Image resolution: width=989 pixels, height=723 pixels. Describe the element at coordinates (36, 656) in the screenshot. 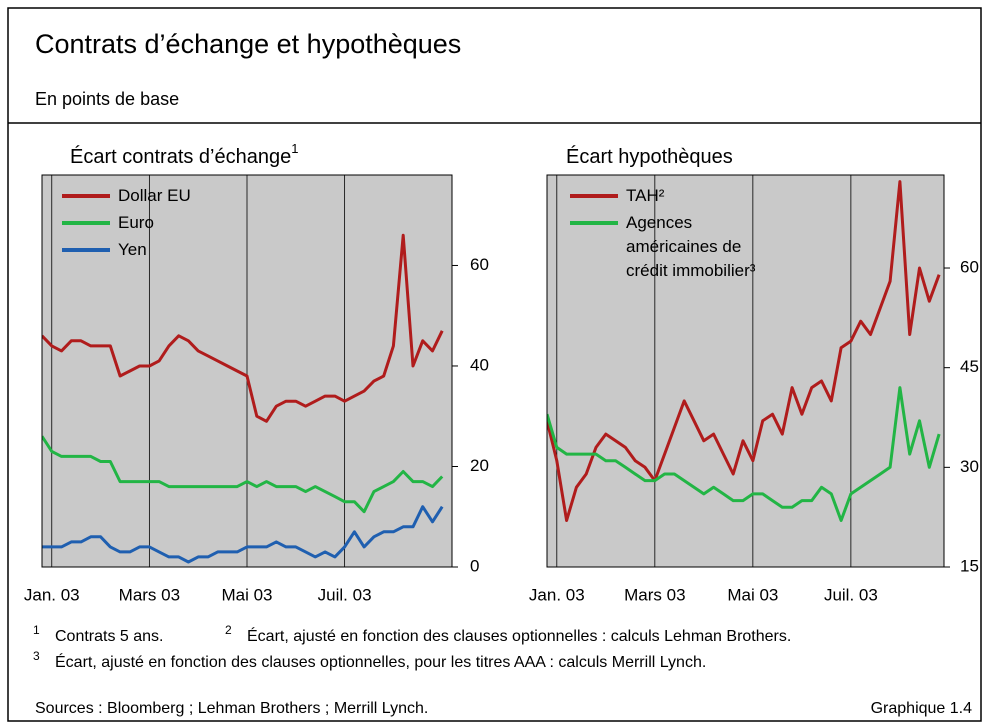

I see `footnote-mark: 3` at that location.